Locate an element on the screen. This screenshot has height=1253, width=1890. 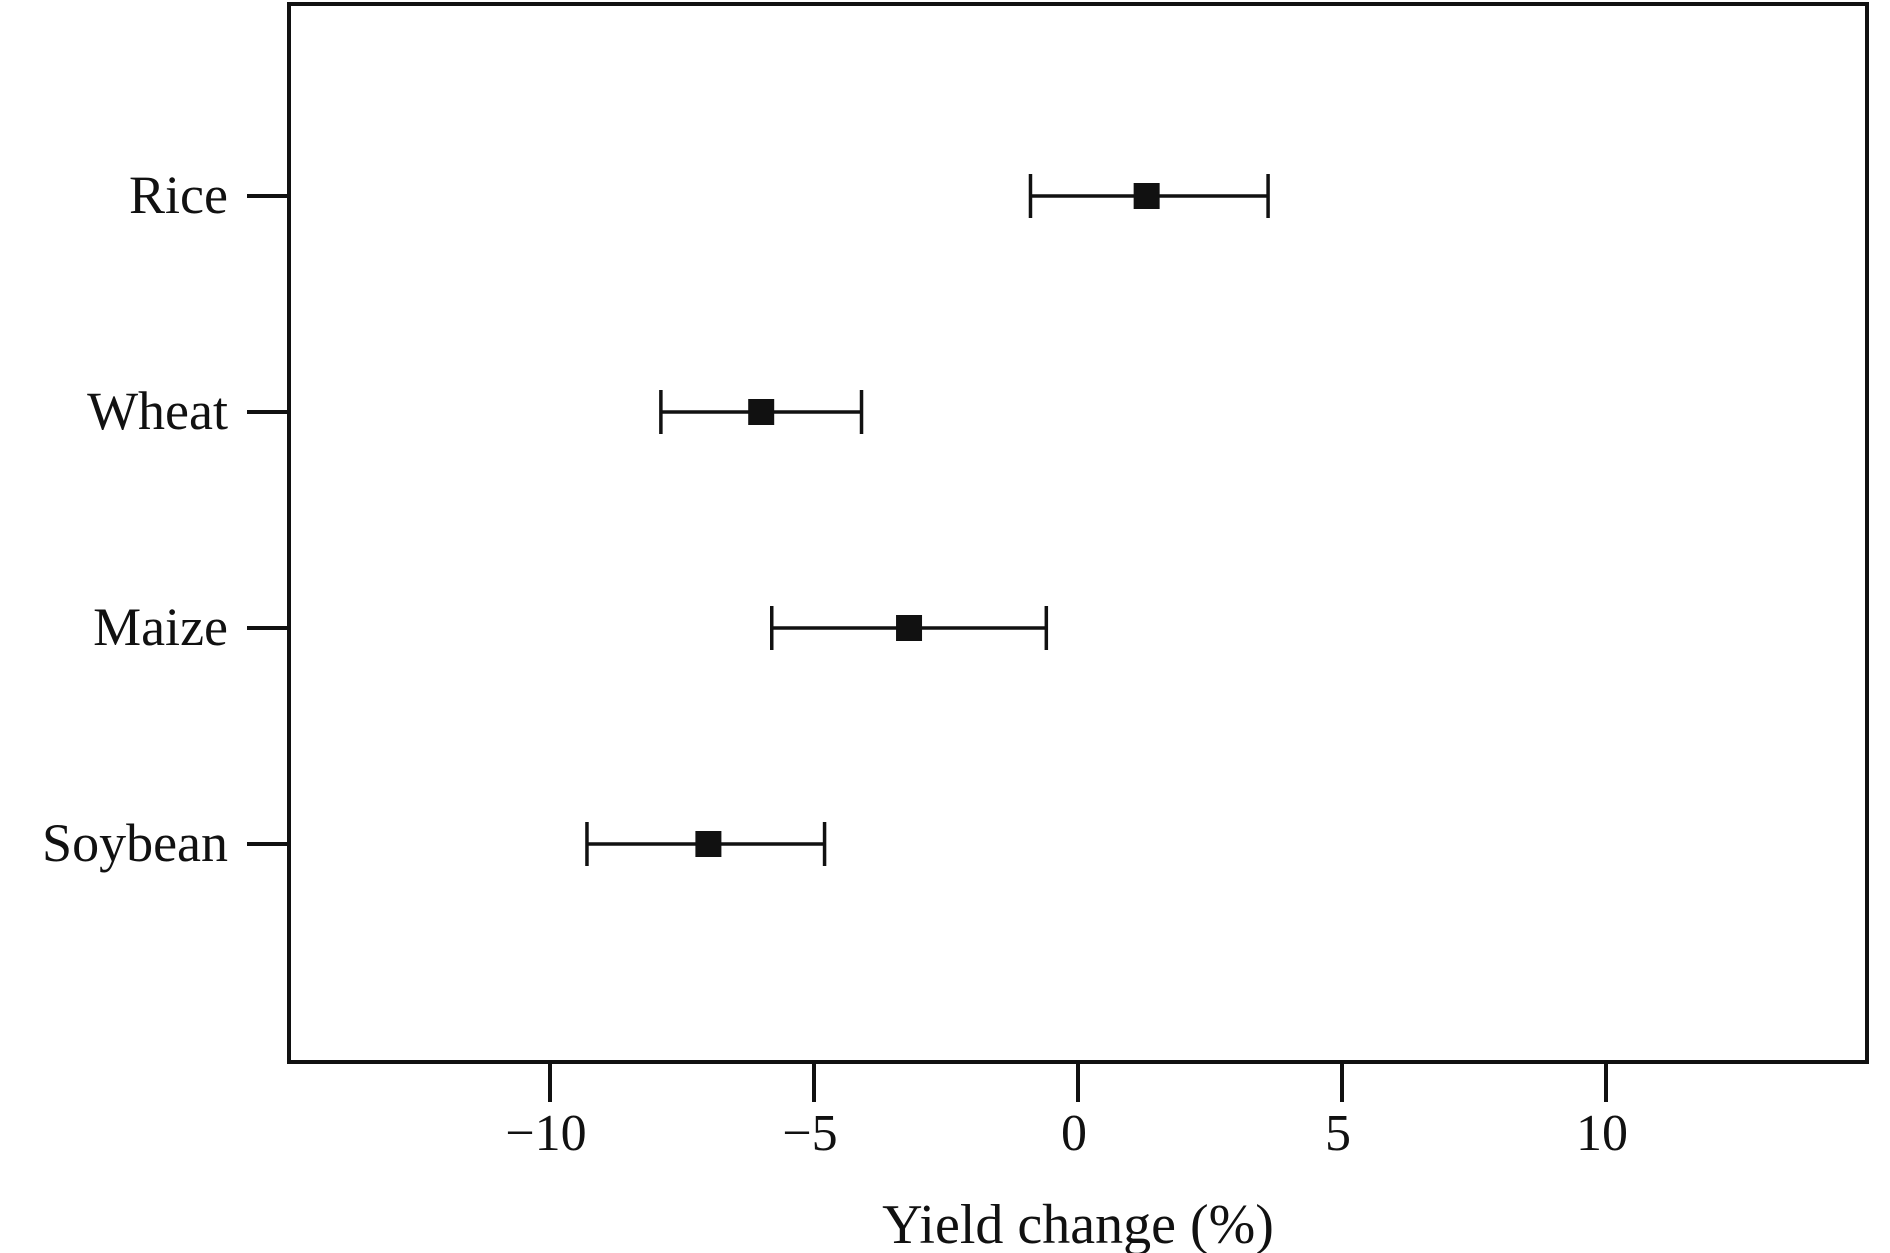
category-label: Maize is located at coordinates (160, 627).